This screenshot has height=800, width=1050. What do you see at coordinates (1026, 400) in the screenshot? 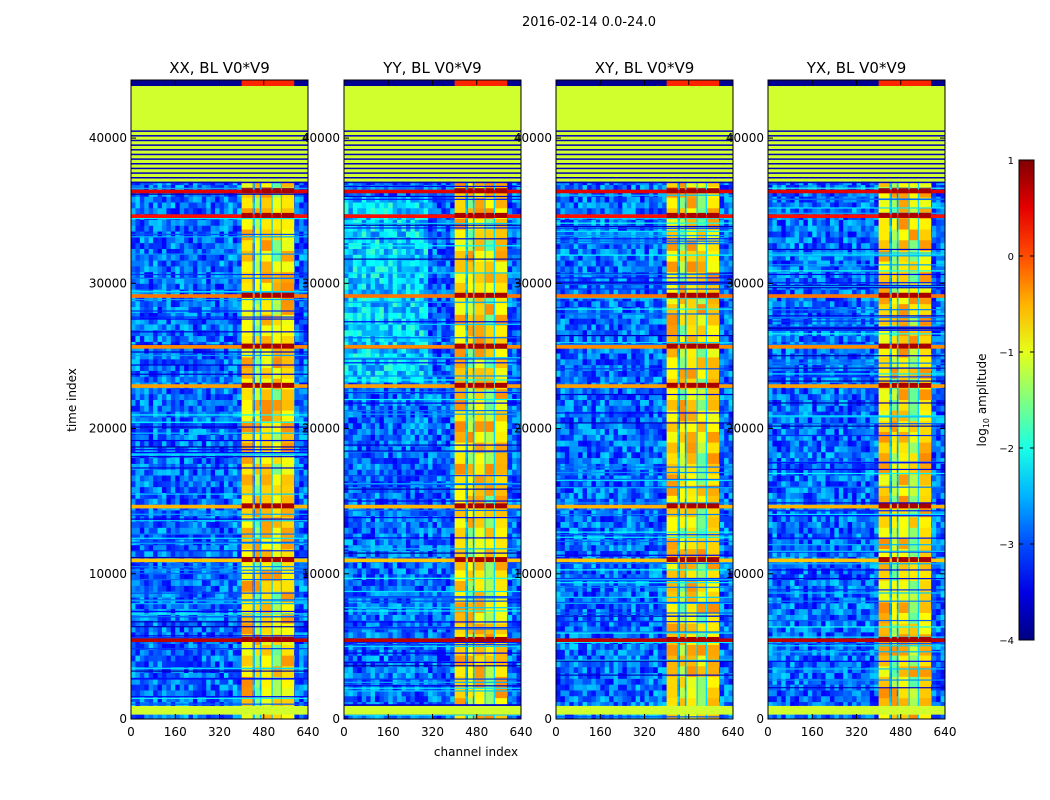
I see `colorbar-gradient` at bounding box center [1026, 400].